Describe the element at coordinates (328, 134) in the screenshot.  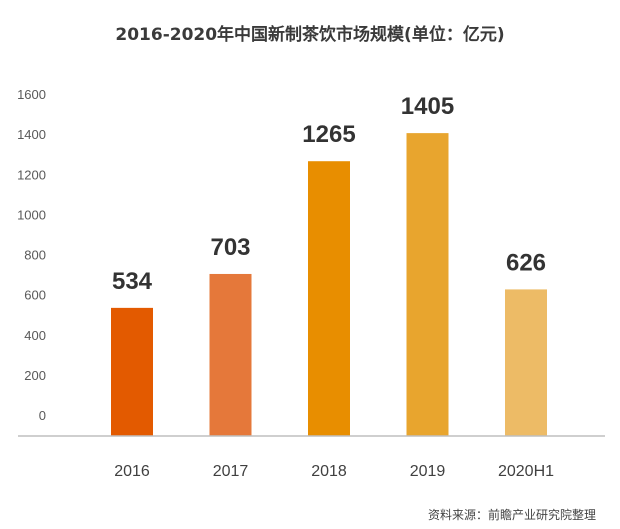
I see `data-label: 1265` at that location.